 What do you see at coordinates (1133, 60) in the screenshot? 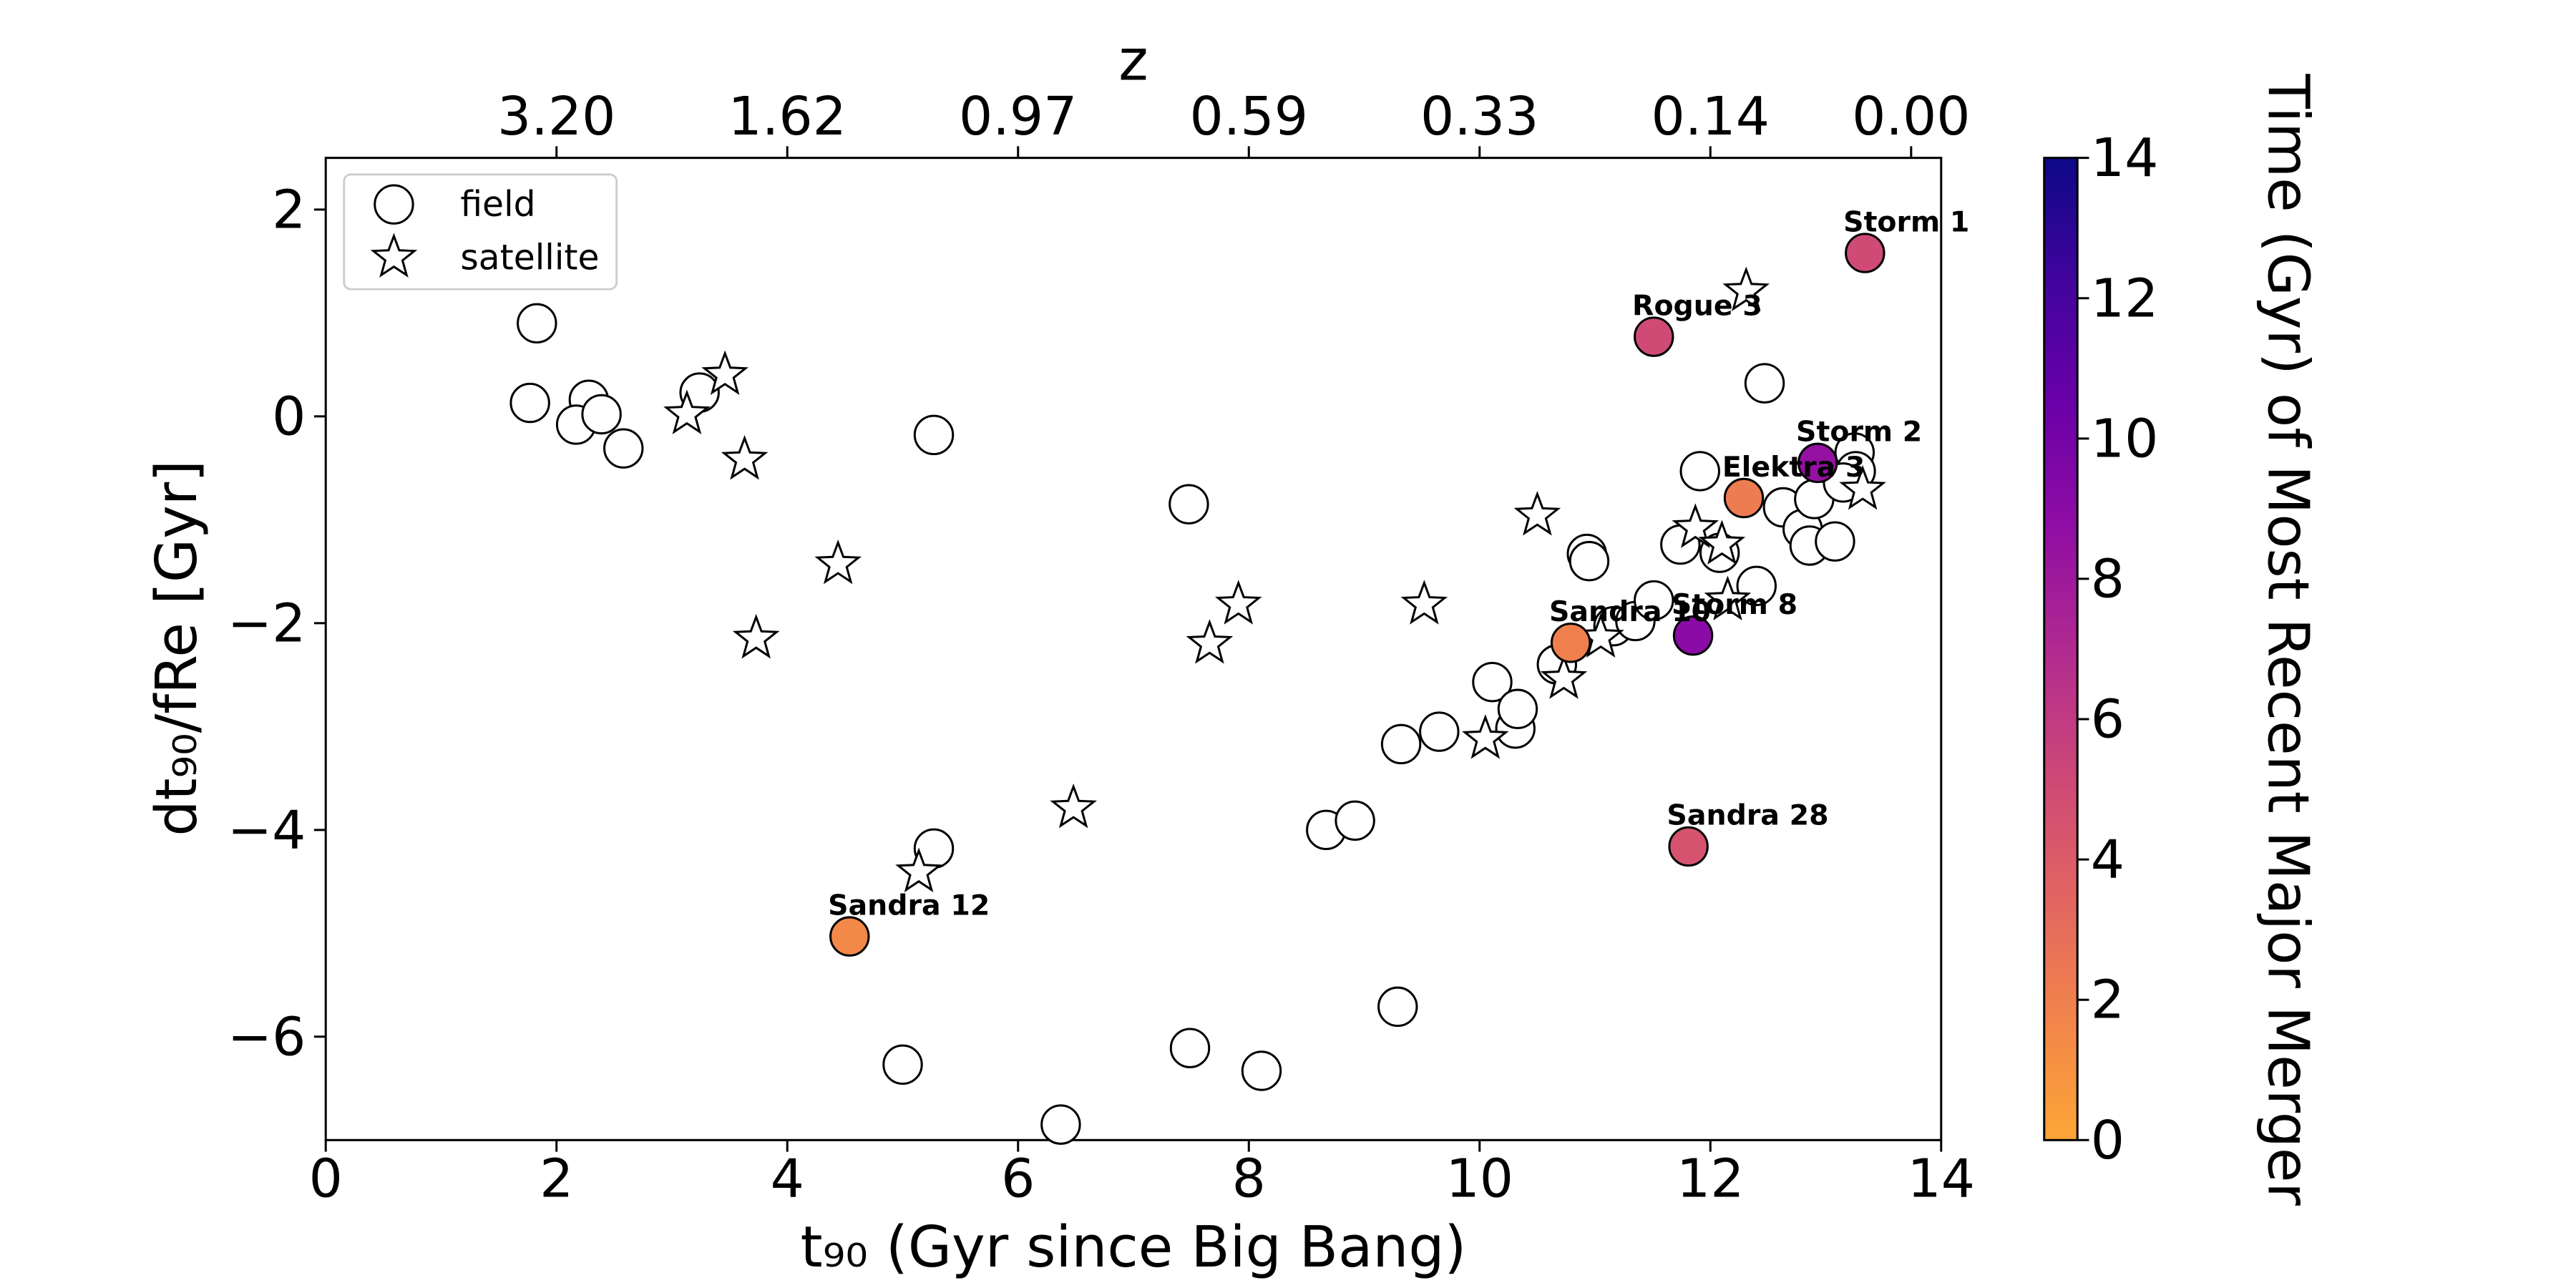
I see `x2-axis-label: z` at bounding box center [1133, 60].